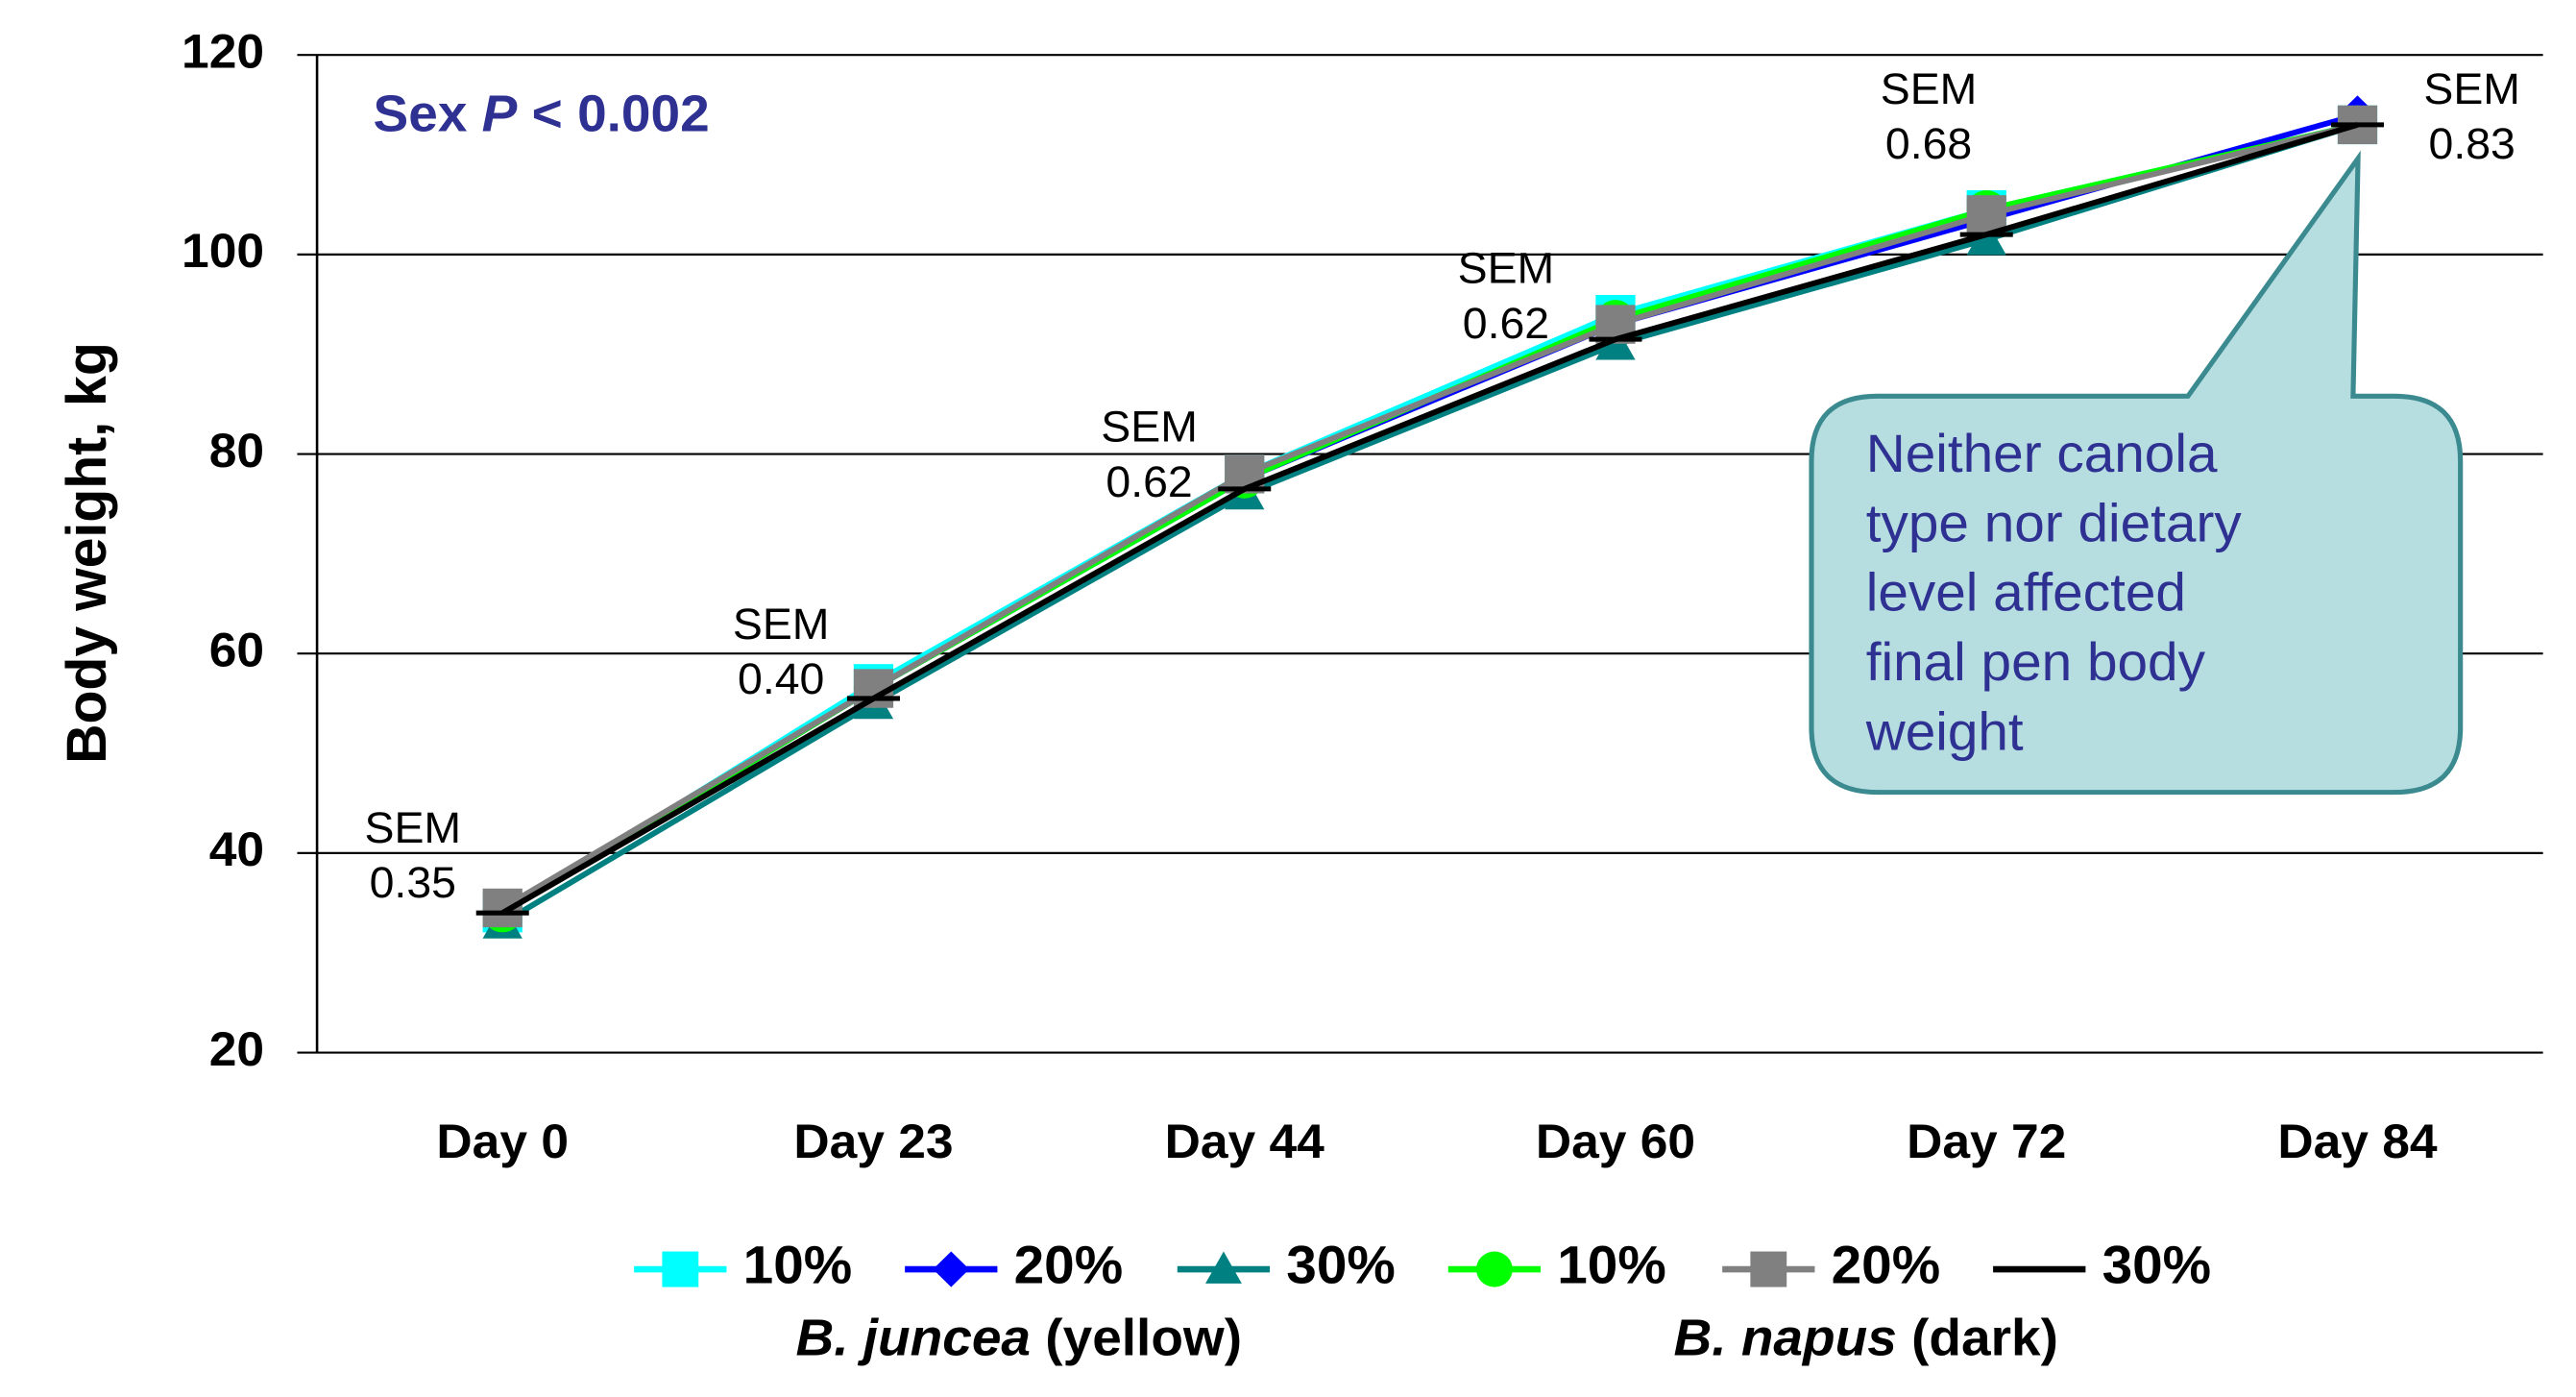  Describe the element at coordinates (1245, 1140) in the screenshot. I see `x-tick-label: Day 44` at that location.